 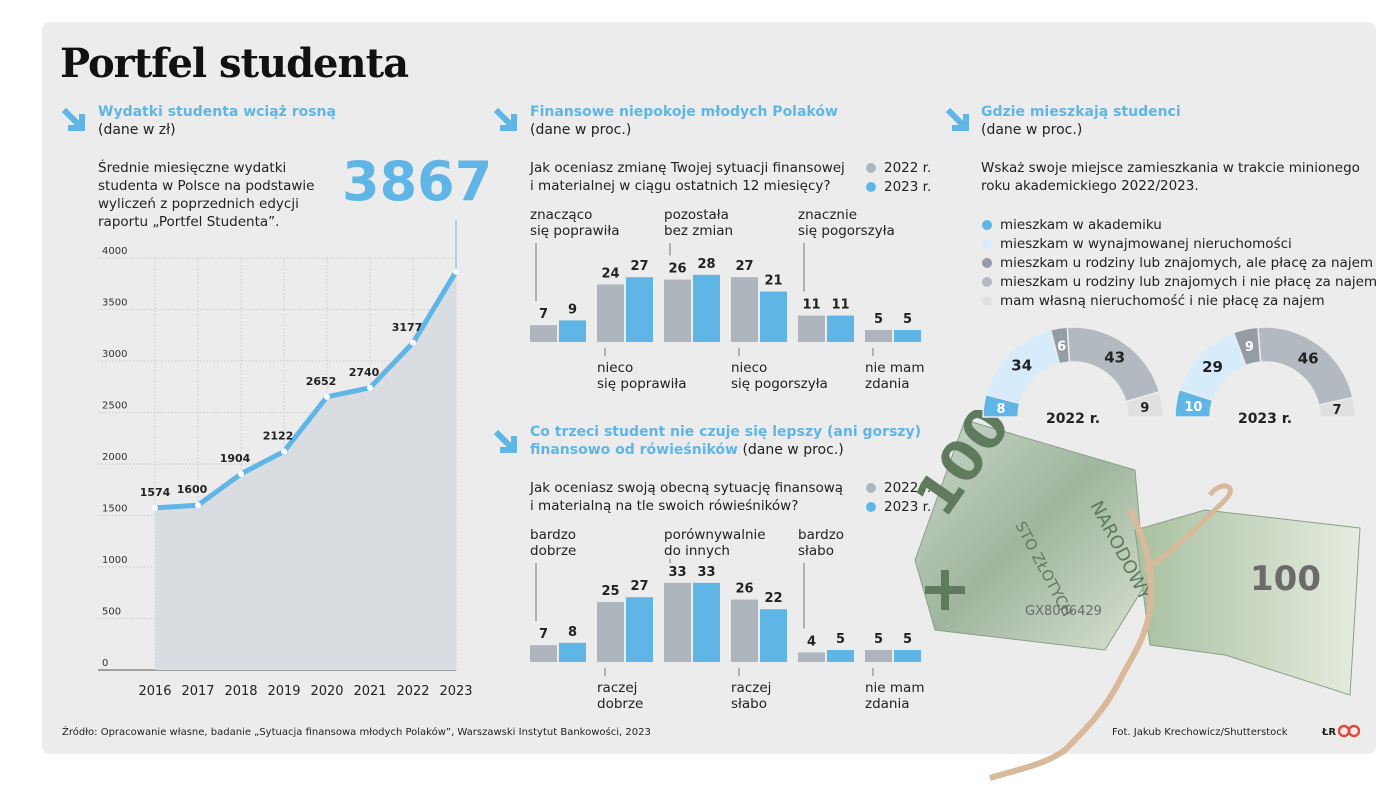 What do you see at coordinates (1081, 225) in the screenshot?
I see `legend-label: mieszkam w akademiku` at bounding box center [1081, 225].